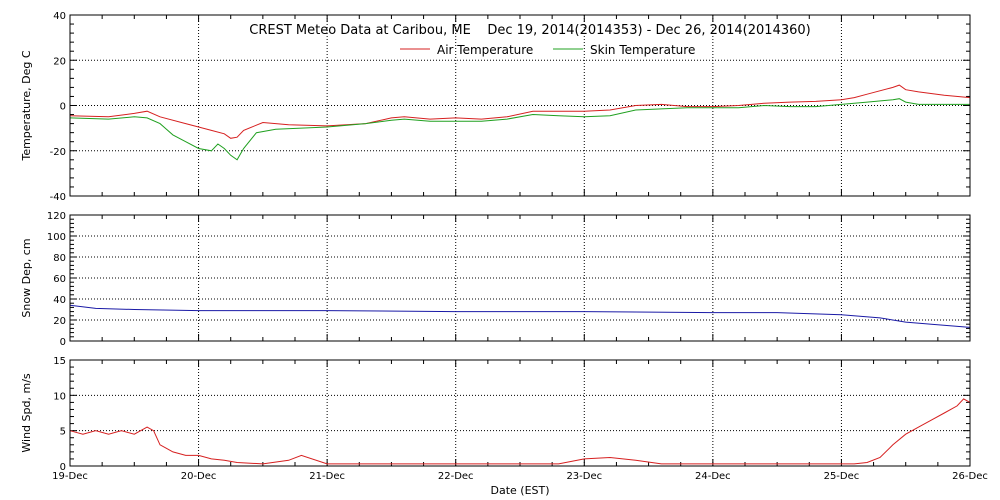  What do you see at coordinates (58, 152) in the screenshot?
I see `y-tick-label: -20` at bounding box center [58, 152].